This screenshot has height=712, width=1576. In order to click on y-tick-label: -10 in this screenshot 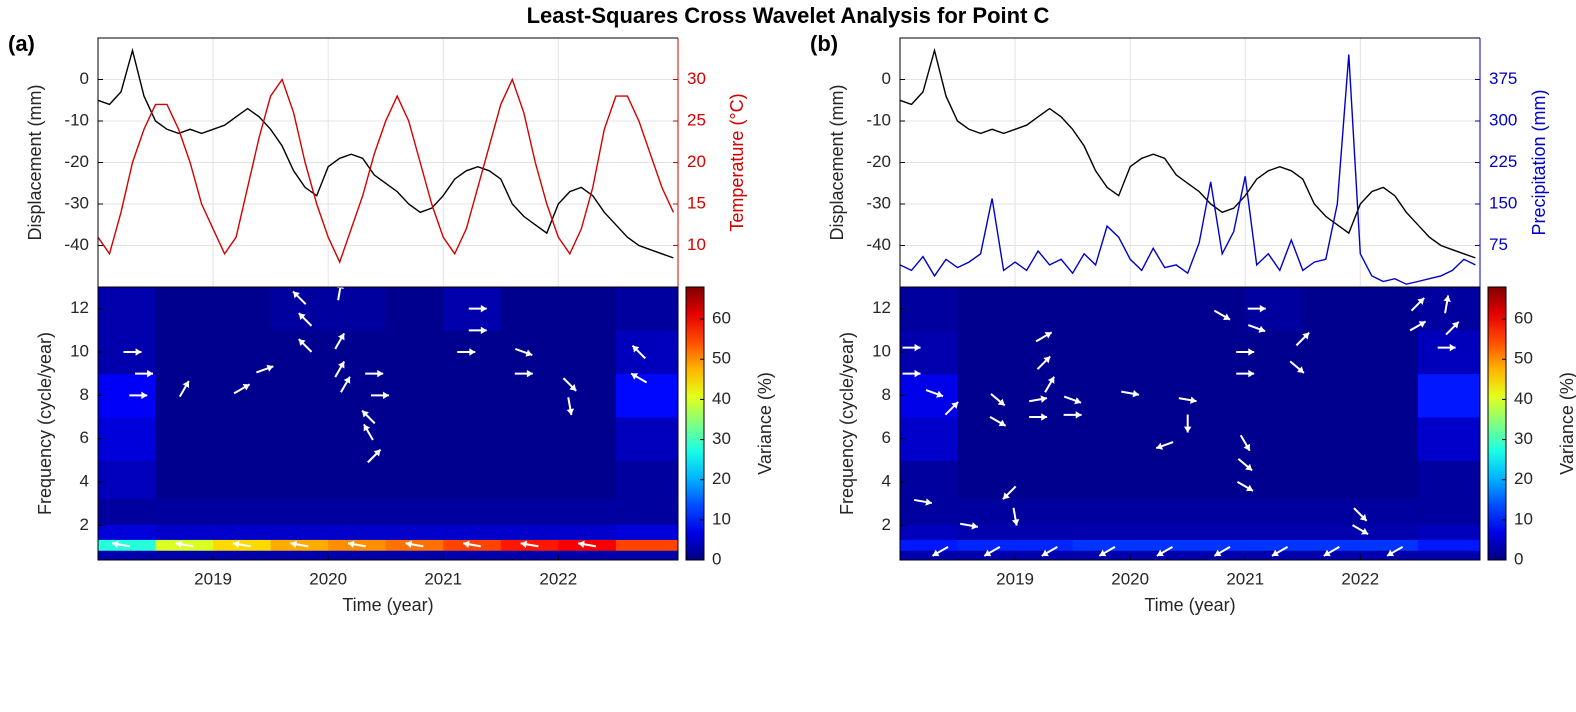, I will do `click(76, 119)`.